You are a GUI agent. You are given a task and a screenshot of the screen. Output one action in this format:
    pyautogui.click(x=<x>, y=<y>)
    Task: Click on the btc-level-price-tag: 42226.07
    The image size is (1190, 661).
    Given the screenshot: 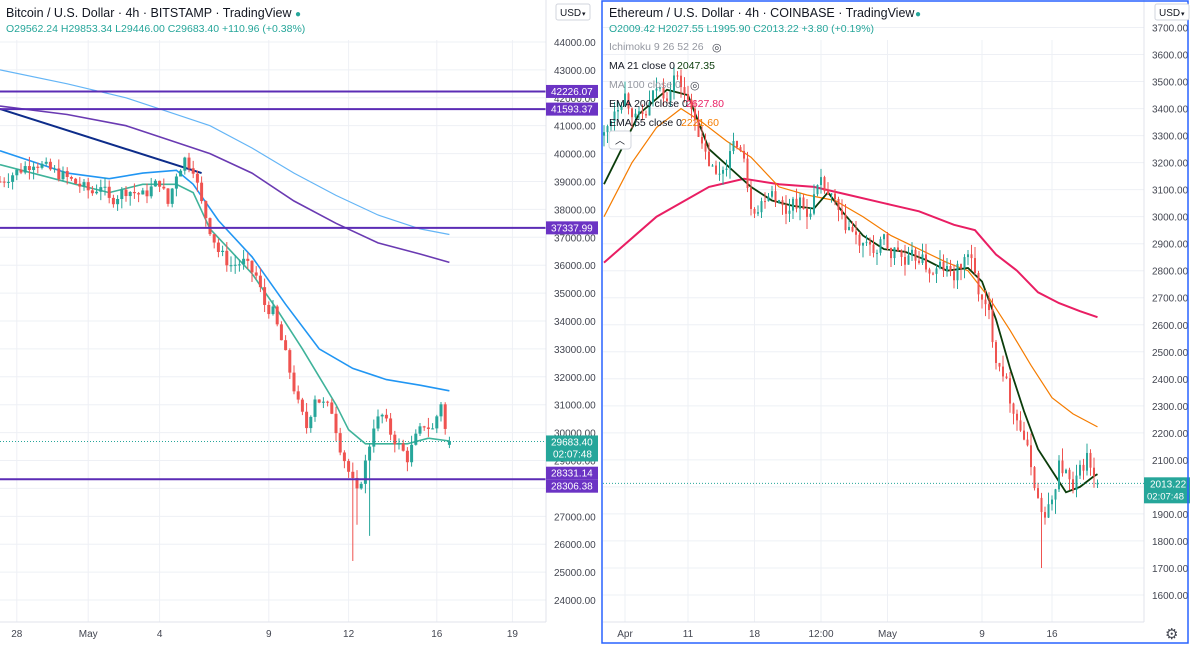 What is the action you would take?
    pyautogui.click(x=572, y=91)
    